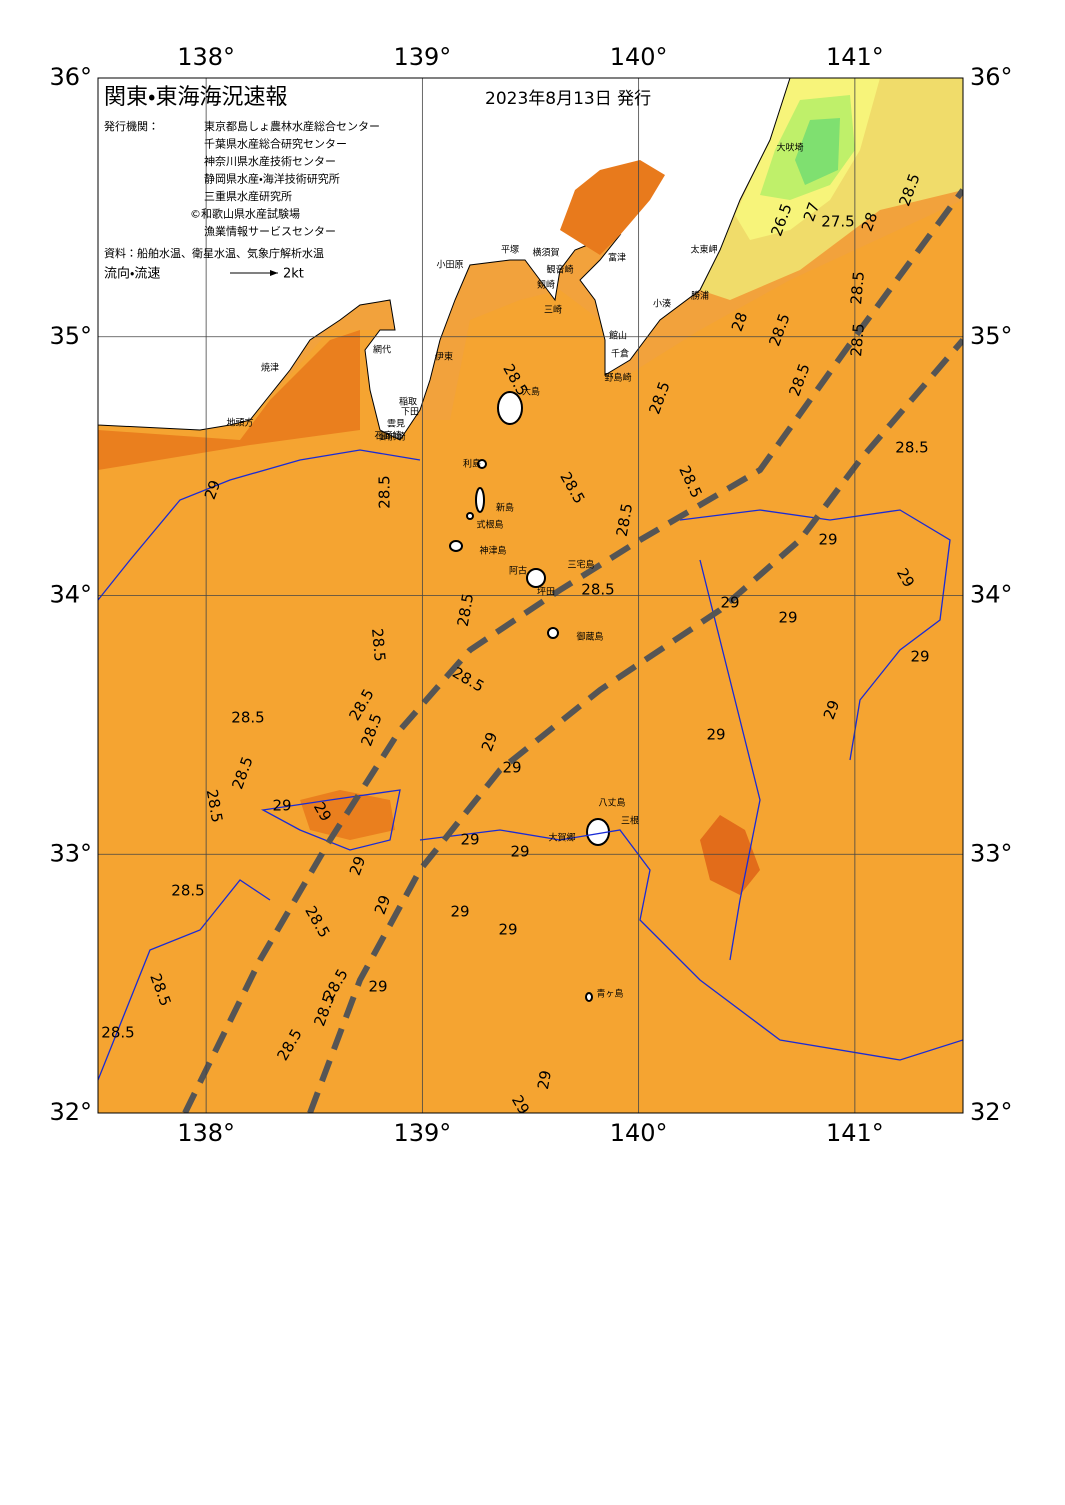  Describe the element at coordinates (270, 231) in the screenshot. I see `publisher: 漁業情報サービスセンター` at that location.